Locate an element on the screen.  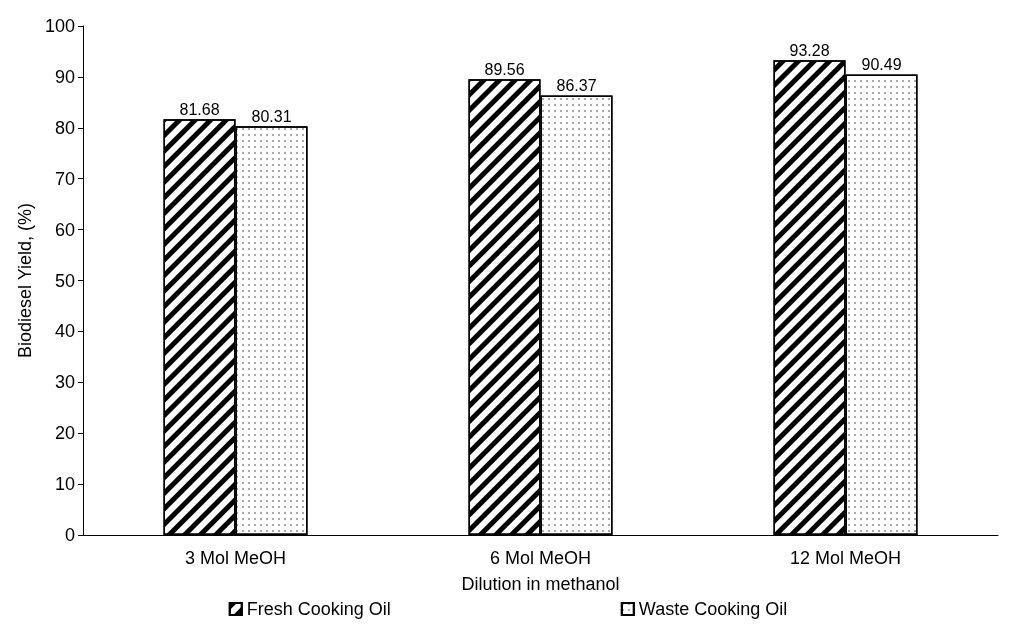
legend-label: Waste Cooking Oil is located at coordinates (713, 609).